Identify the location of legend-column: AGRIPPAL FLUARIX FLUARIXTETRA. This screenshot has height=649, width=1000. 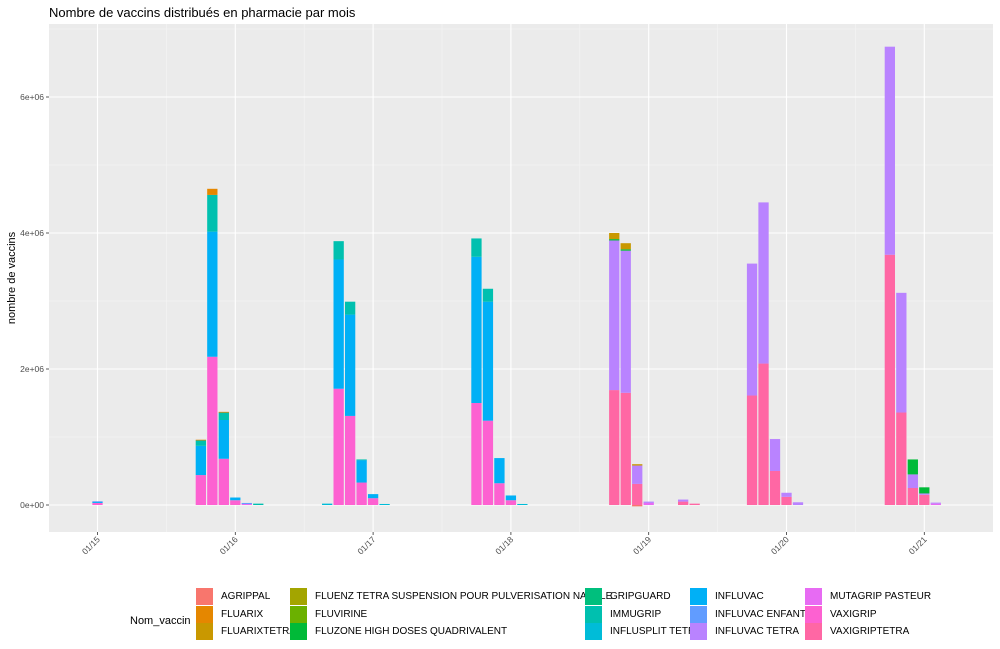
(246, 614).